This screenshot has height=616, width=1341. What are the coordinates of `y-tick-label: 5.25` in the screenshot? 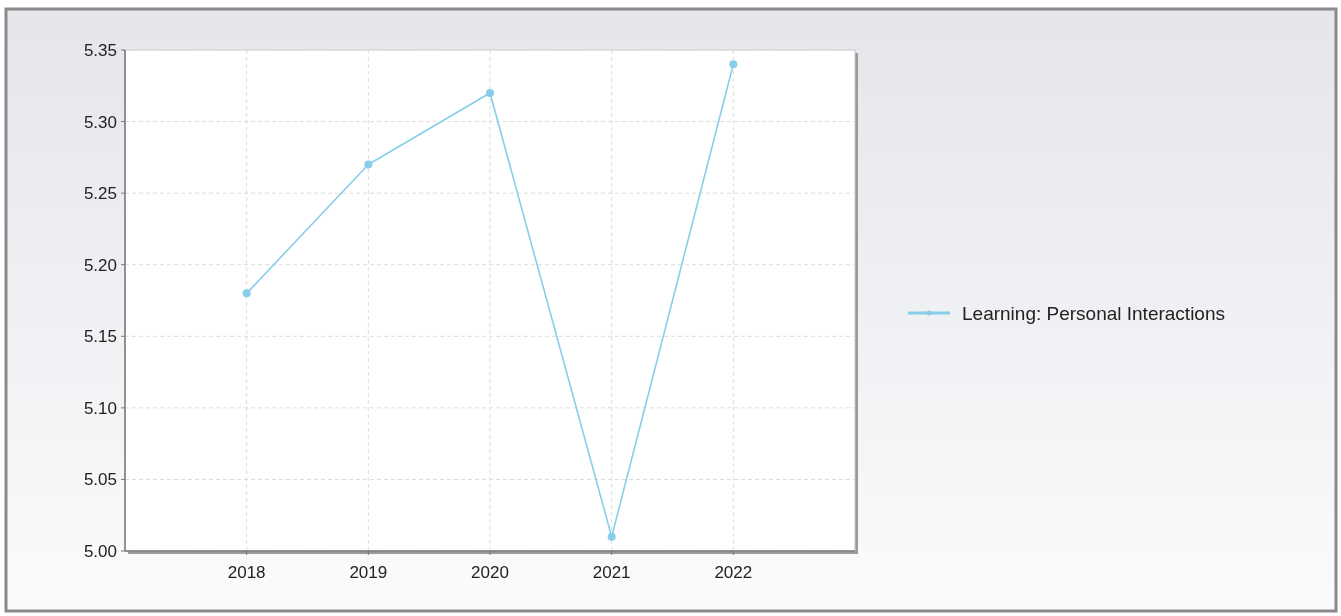 It's located at (100, 194).